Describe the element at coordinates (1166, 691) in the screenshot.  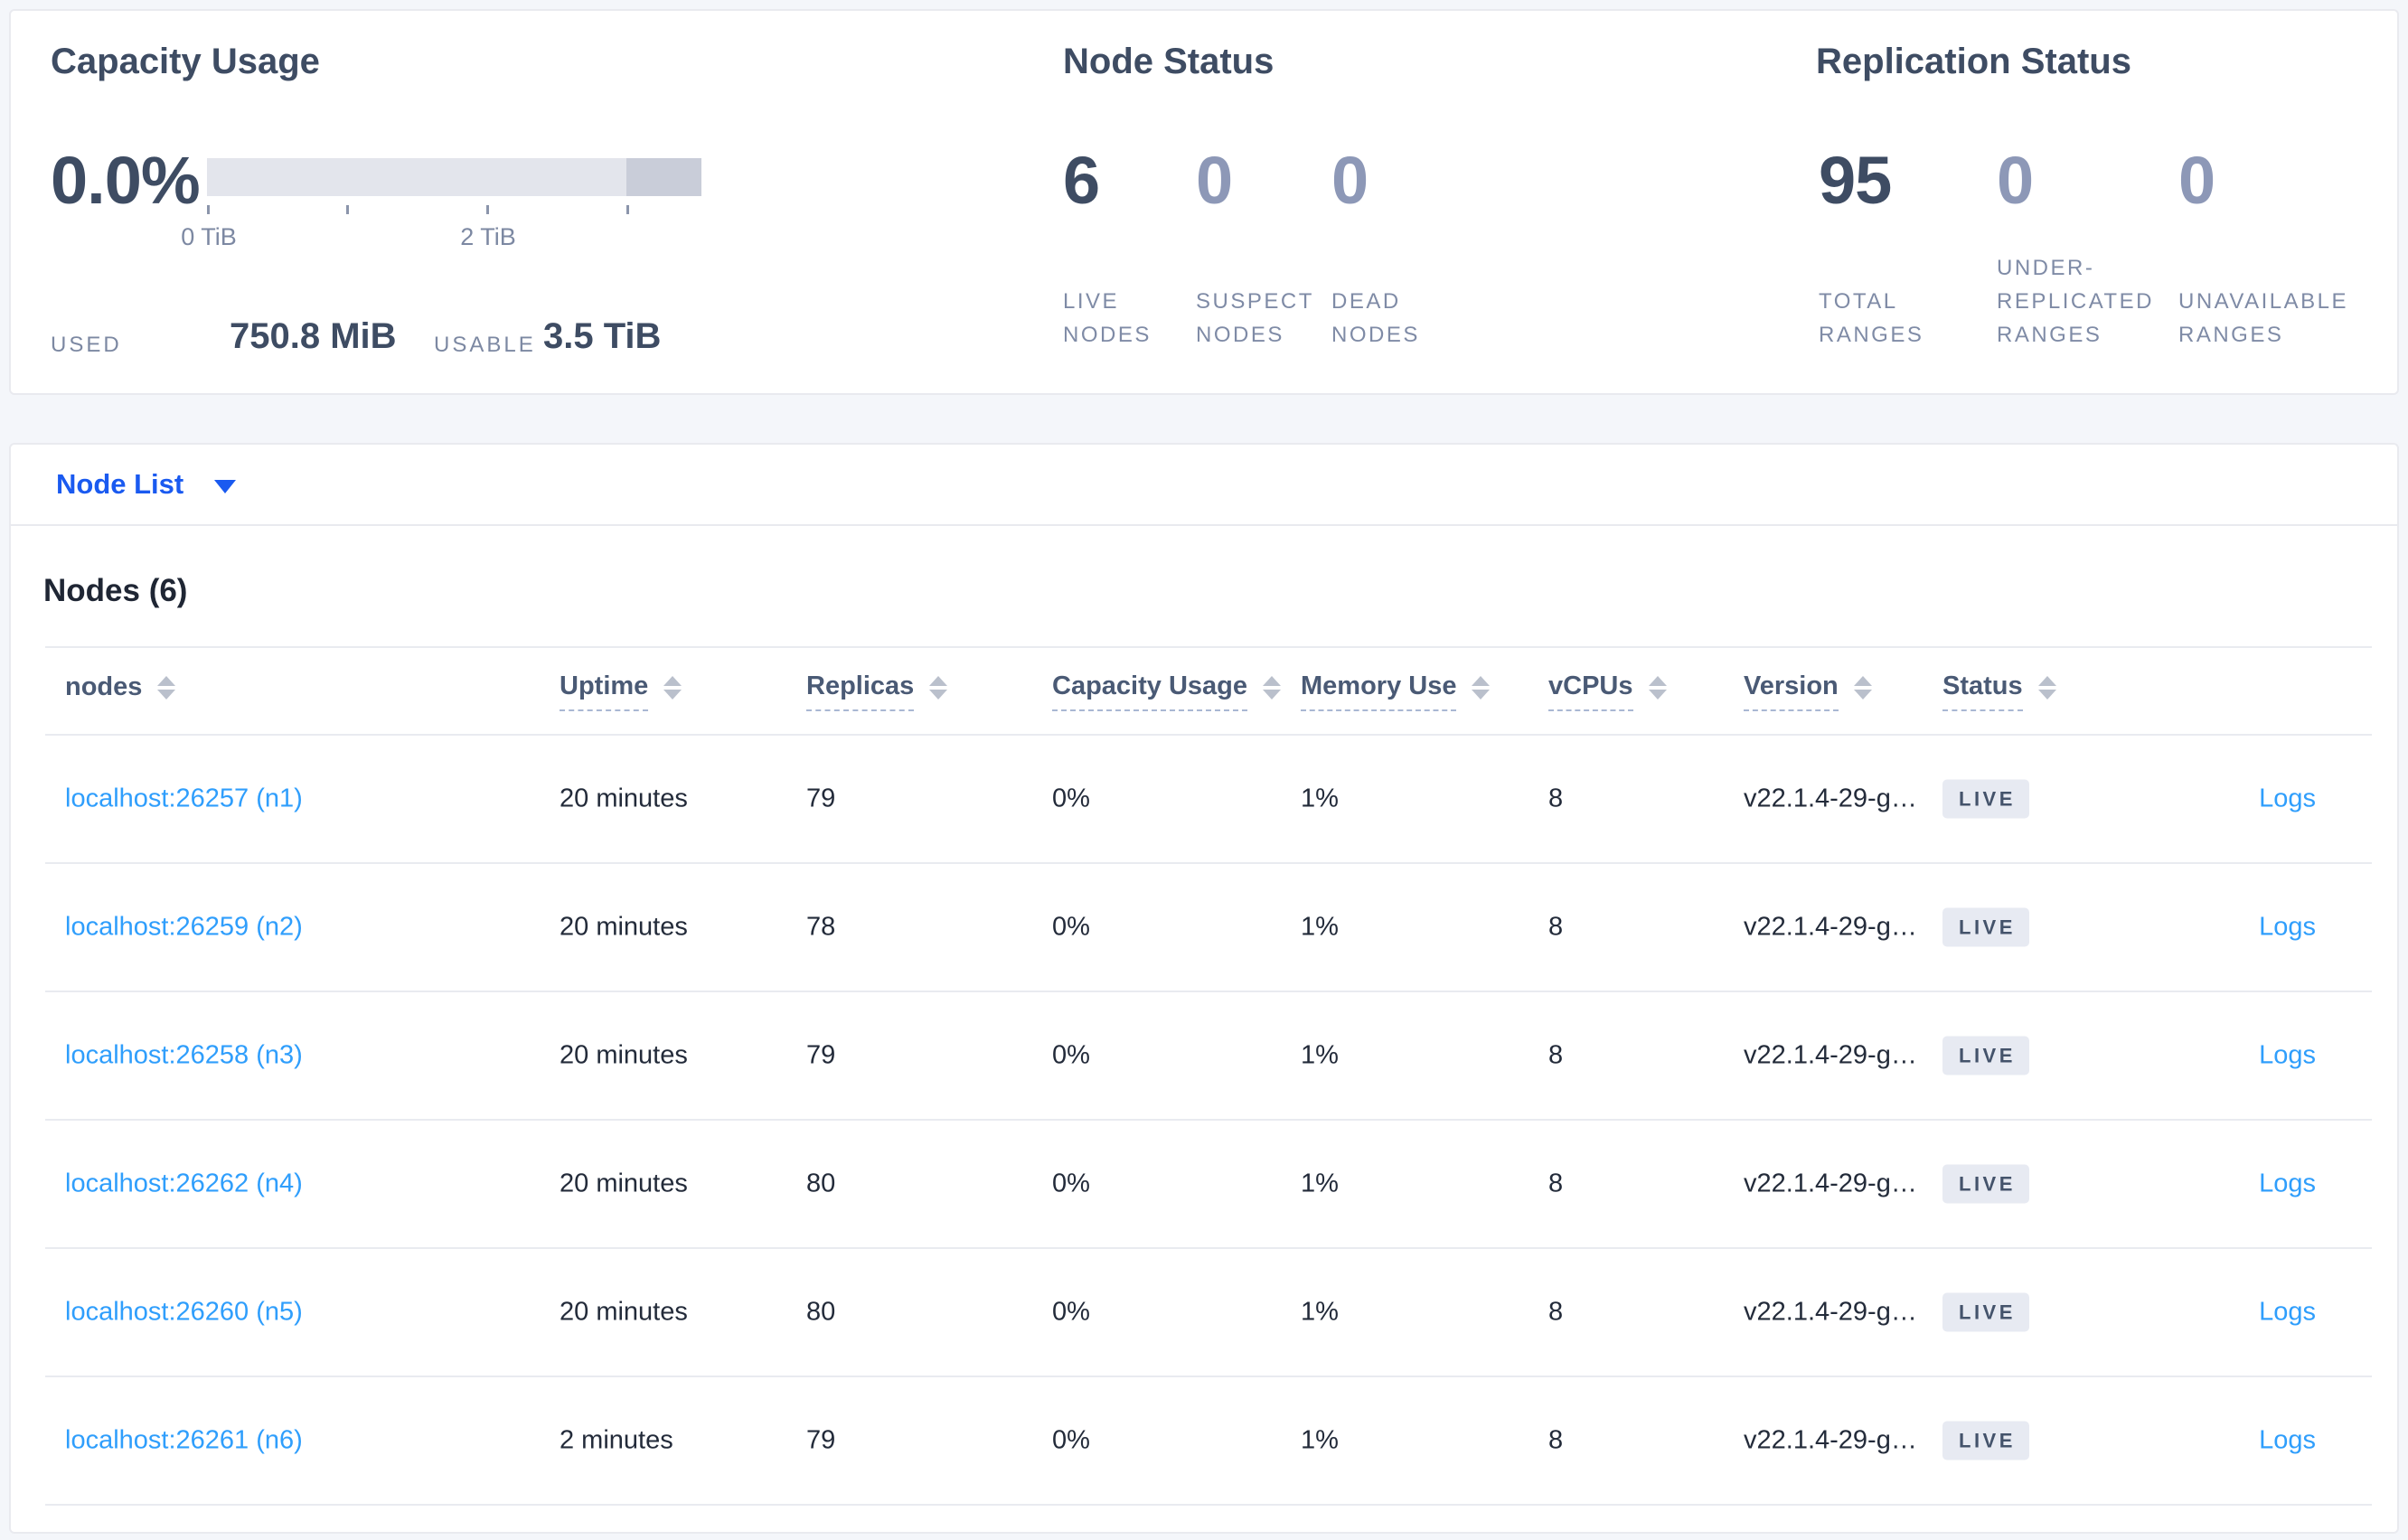
I see `column-header-capacity-usage: Capacity Usage` at that location.